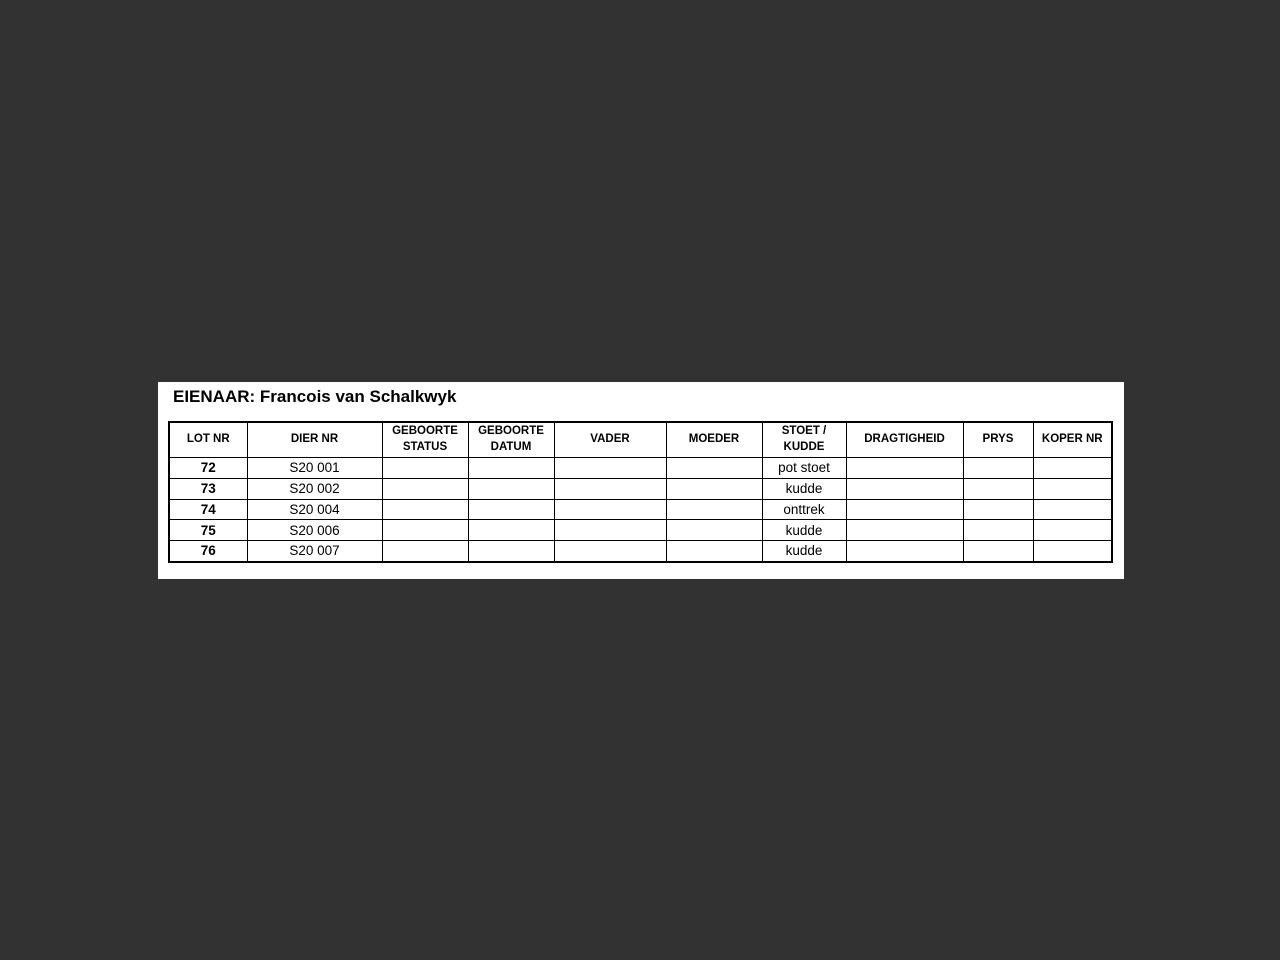  Describe the element at coordinates (425, 439) in the screenshot. I see `column-header-geboorte-status: GEBOORTE STATUS` at that location.